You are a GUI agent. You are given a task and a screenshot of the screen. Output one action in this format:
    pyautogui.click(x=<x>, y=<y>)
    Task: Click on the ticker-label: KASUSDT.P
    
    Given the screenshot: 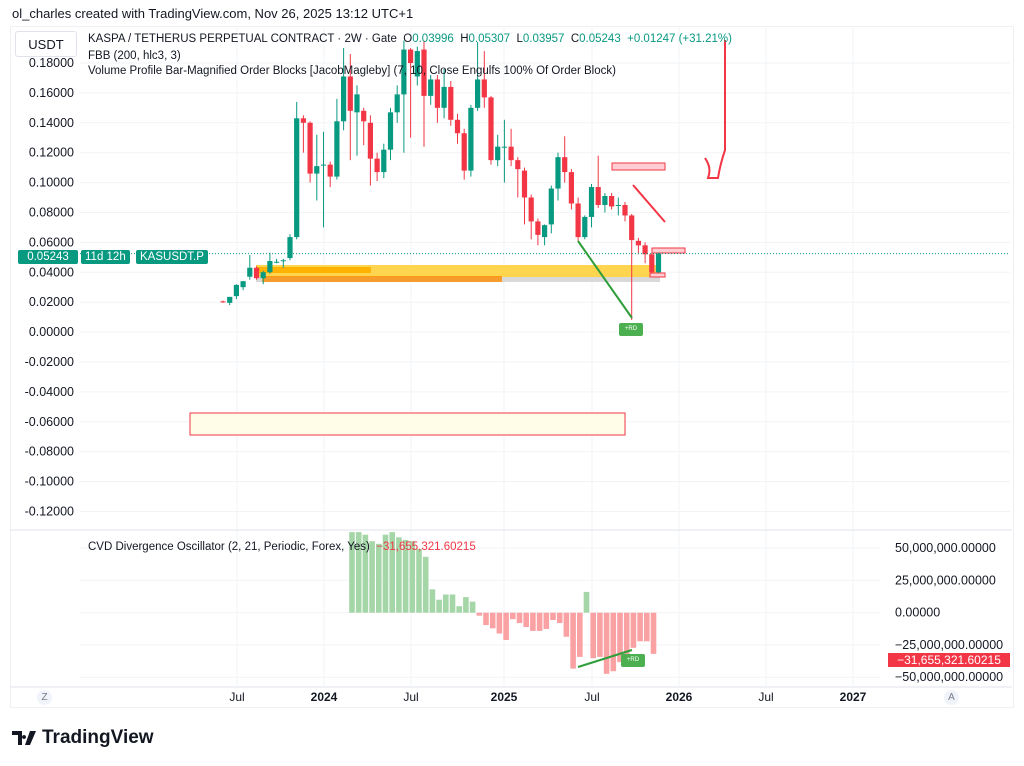 What is the action you would take?
    pyautogui.click(x=172, y=257)
    